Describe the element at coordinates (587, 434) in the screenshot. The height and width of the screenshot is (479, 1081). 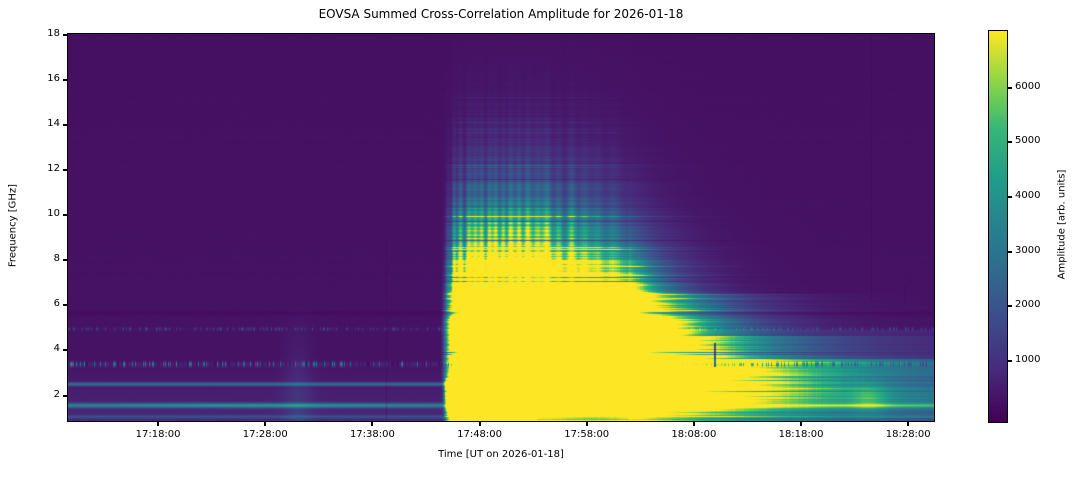
I see `x-tick-label: 17:58:00` at that location.